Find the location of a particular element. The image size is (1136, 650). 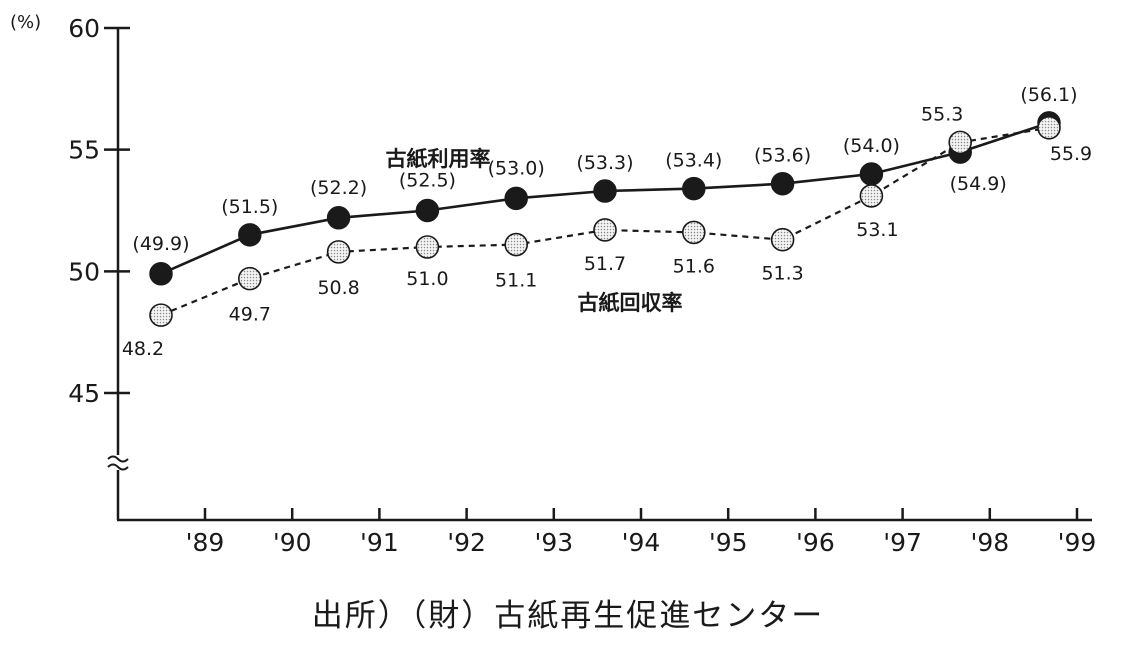

utilization-data-label: (52.5) is located at coordinates (427, 181).